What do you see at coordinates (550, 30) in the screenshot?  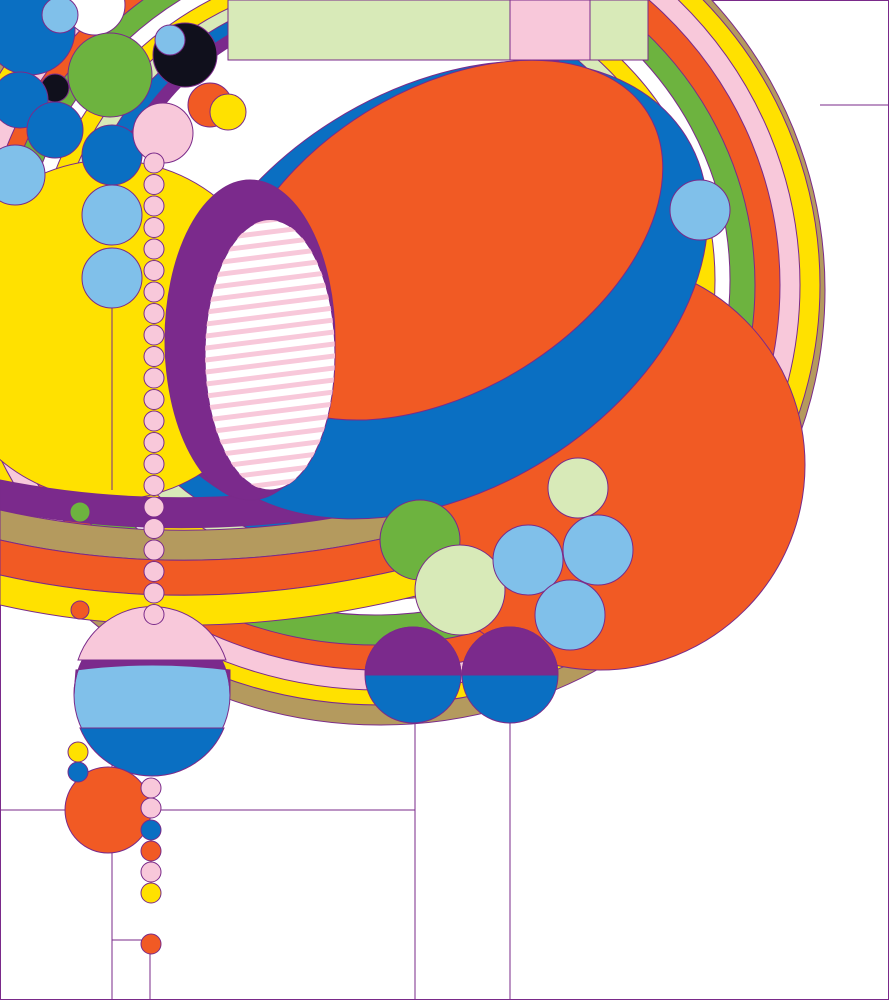 I see `top-pink-panel` at bounding box center [550, 30].